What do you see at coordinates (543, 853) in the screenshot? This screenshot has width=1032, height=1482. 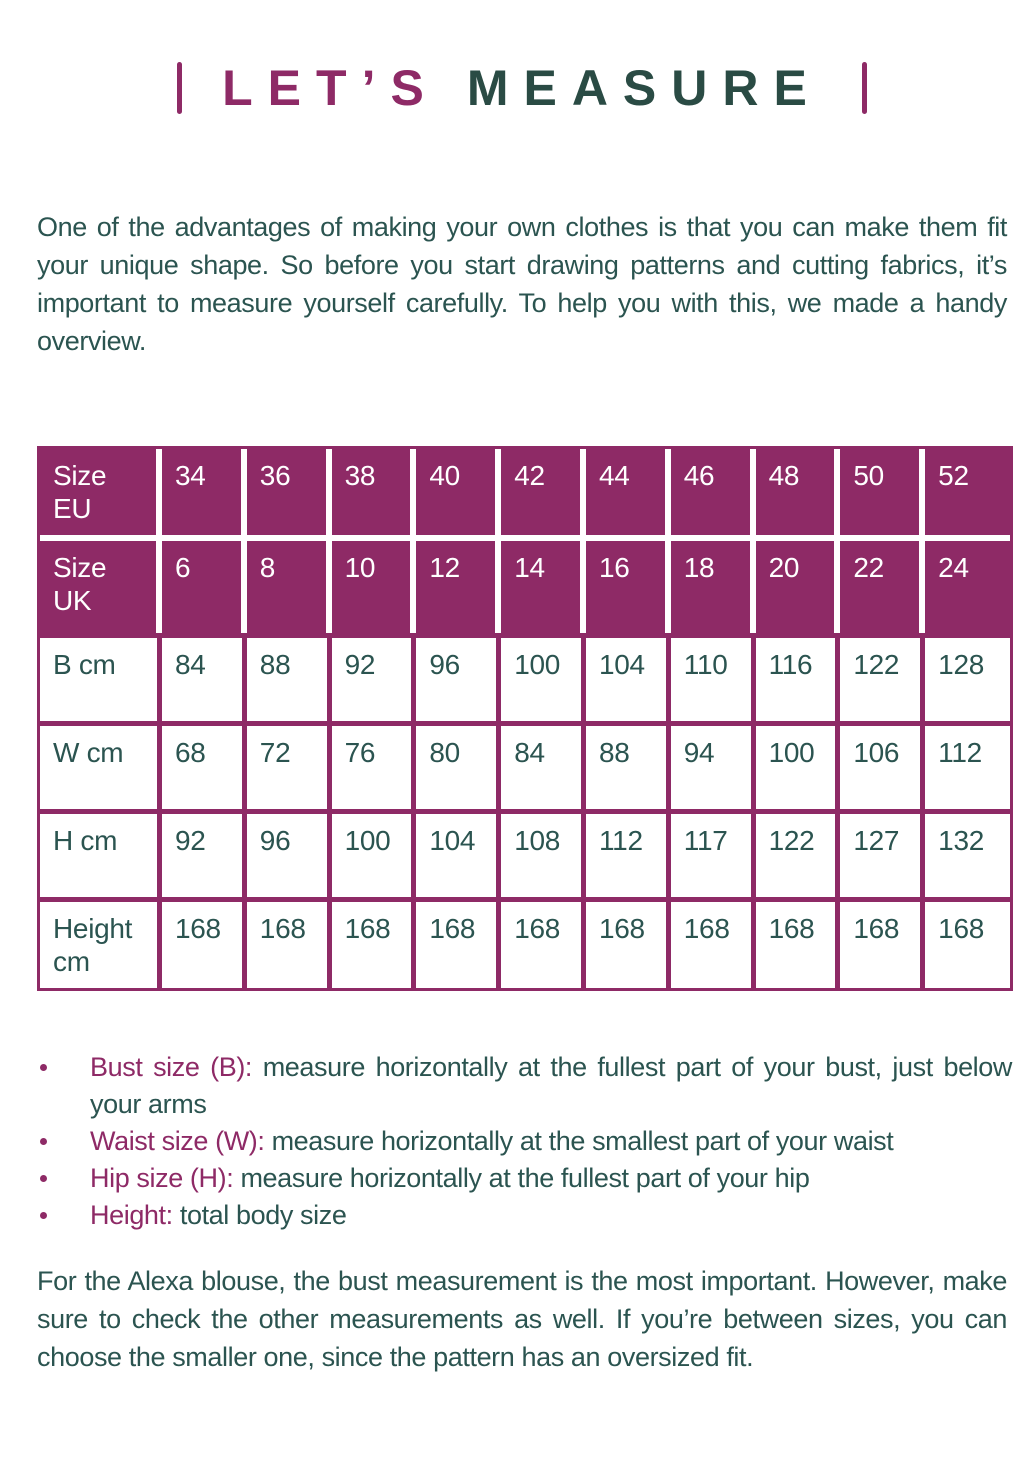 I see `size-table-cell: 108` at bounding box center [543, 853].